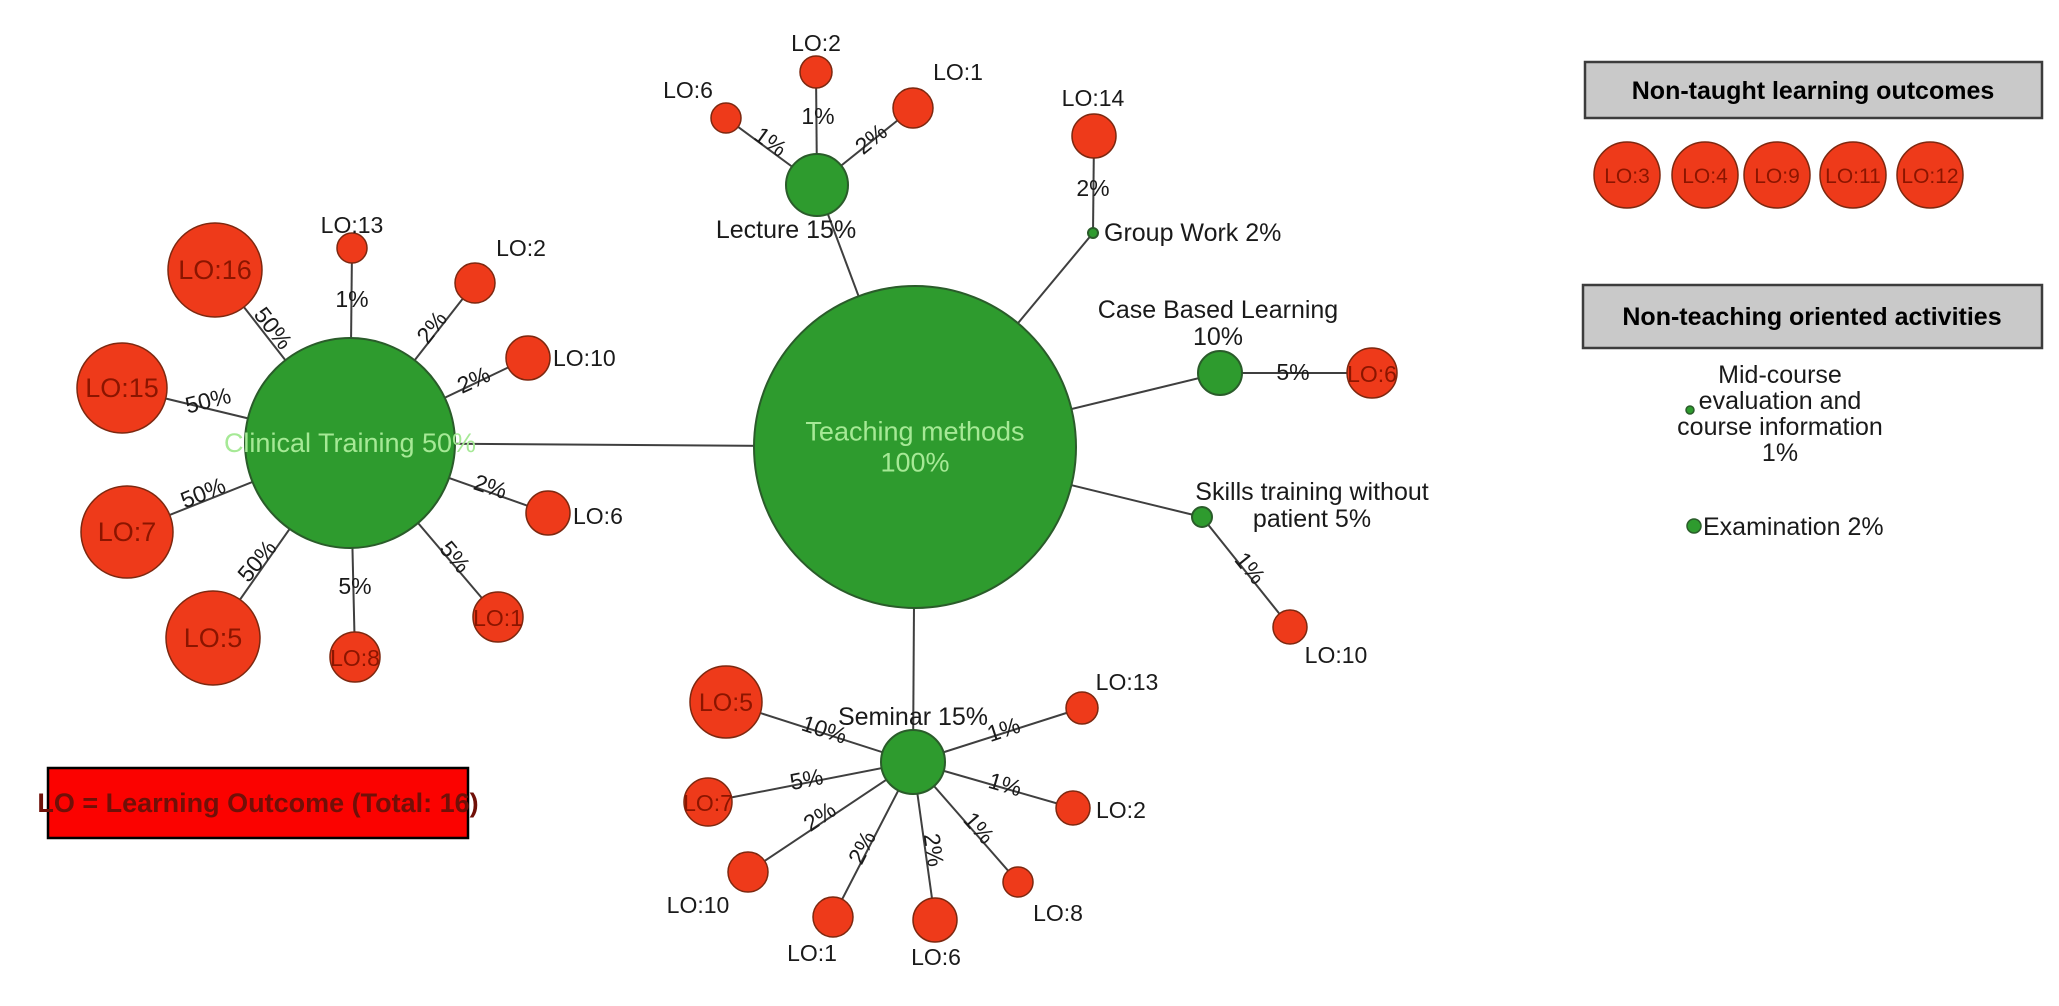  I want to click on node-lo7s, so click(708, 802).